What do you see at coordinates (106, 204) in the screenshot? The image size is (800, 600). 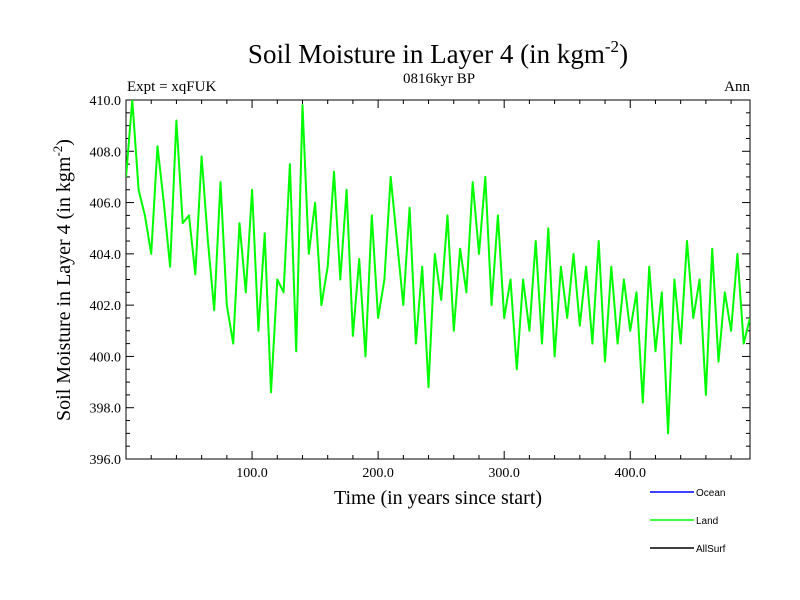 I see `y-tick-label: 406.0` at bounding box center [106, 204].